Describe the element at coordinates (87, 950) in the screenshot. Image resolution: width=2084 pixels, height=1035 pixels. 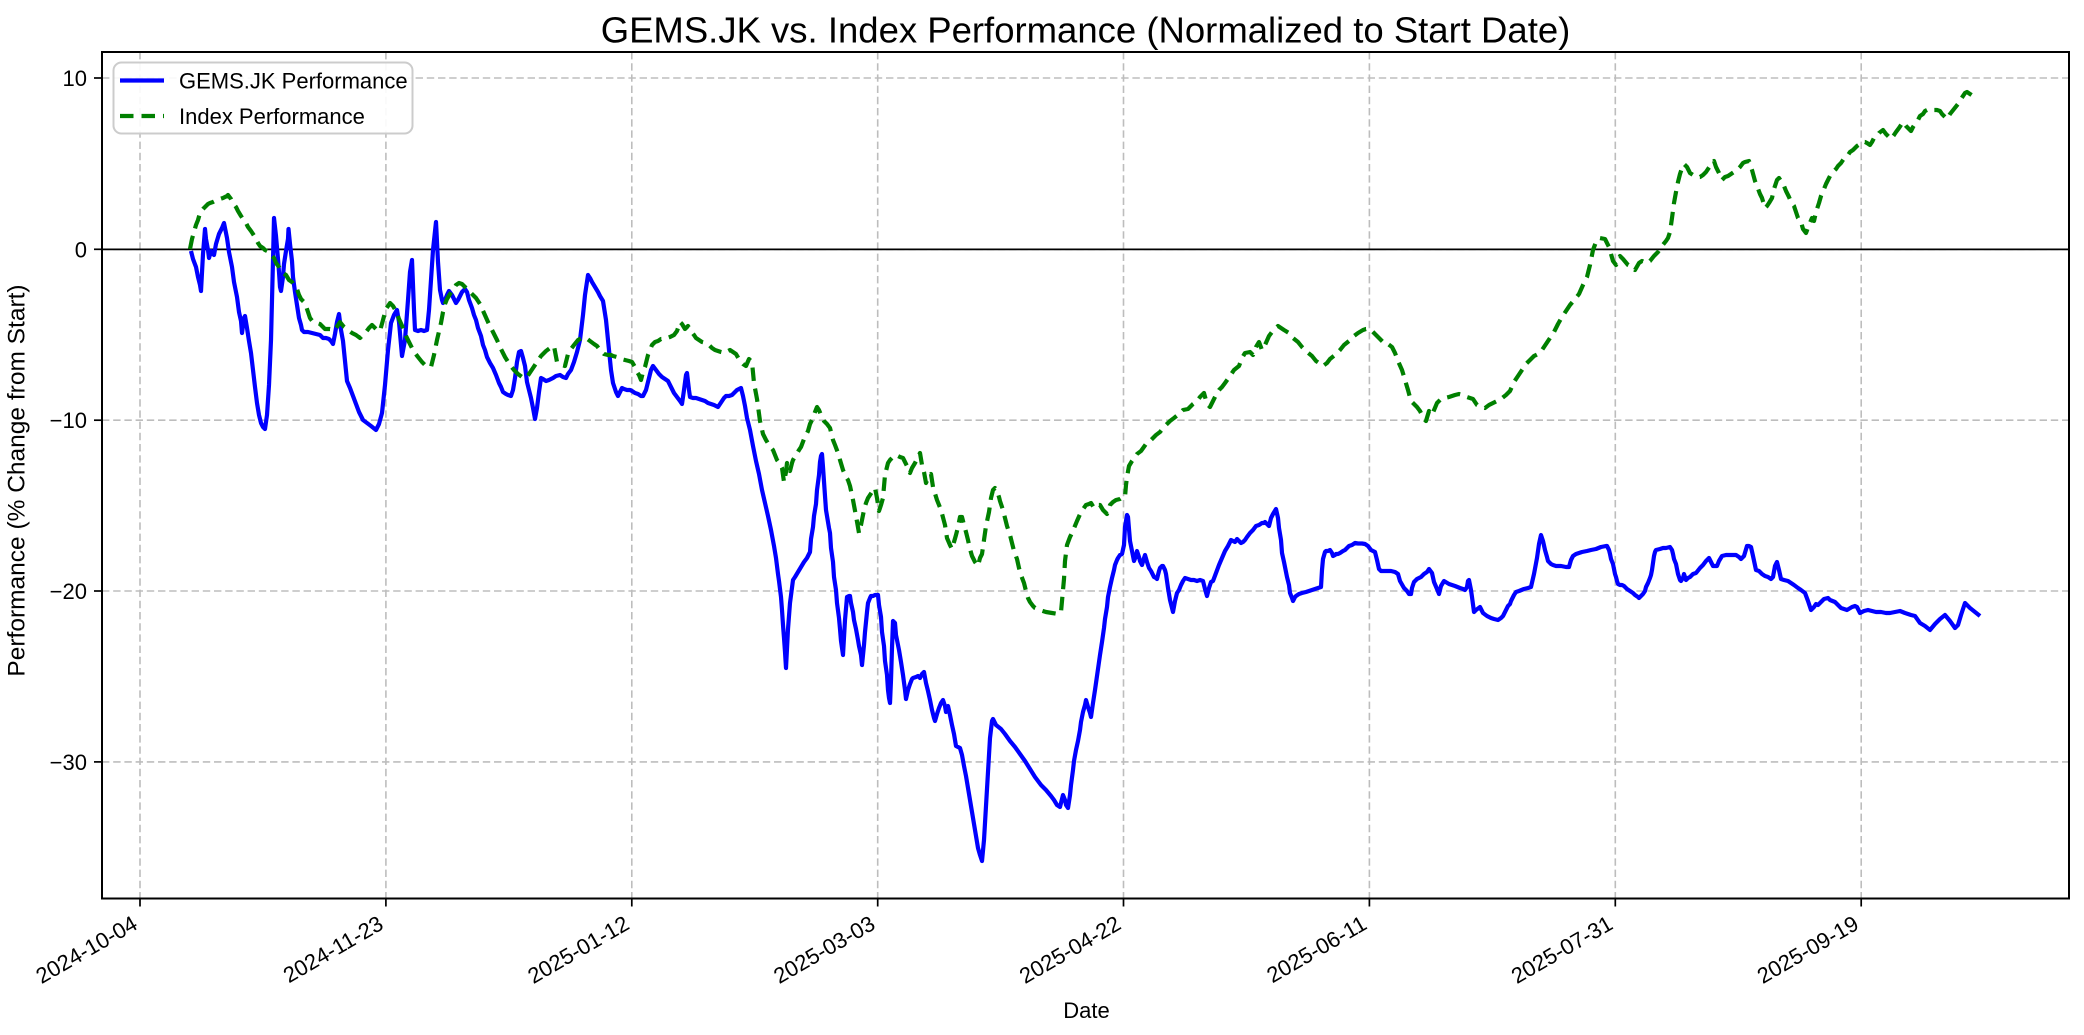
I see `svg-text: 2024-10-04` at that location.